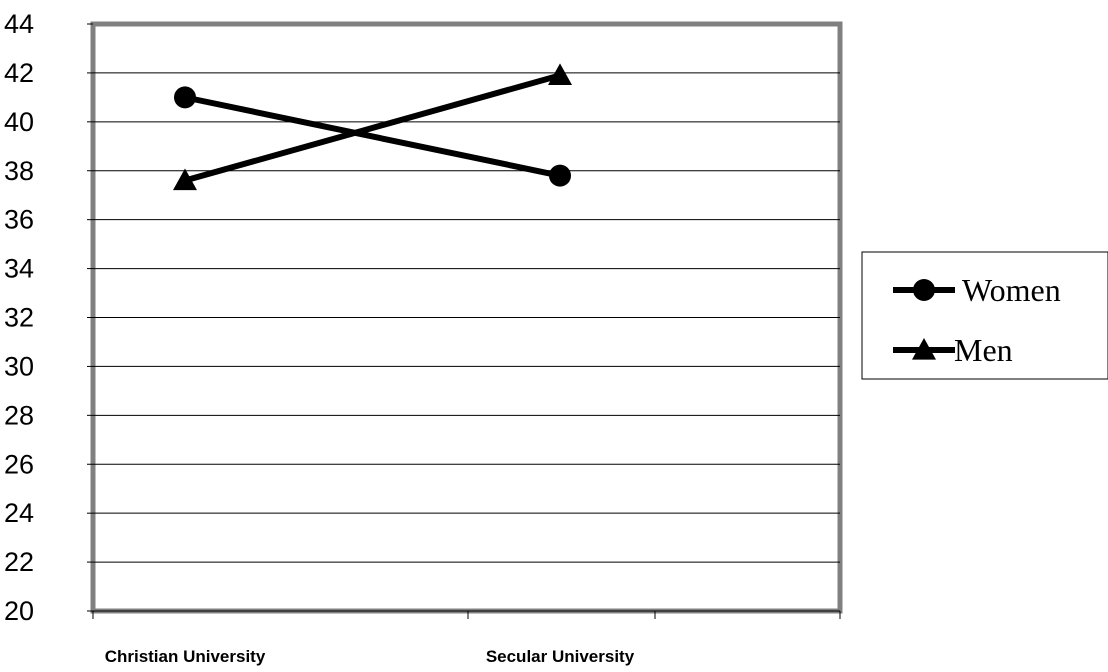  What do you see at coordinates (19, 269) in the screenshot?
I see `y-tick-label: 34` at bounding box center [19, 269].